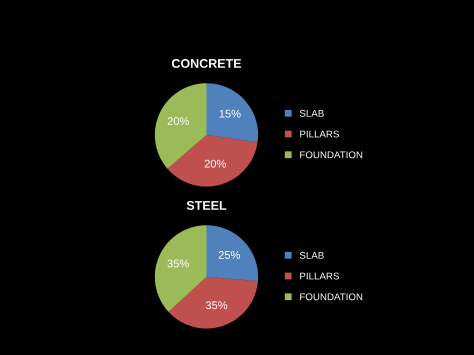  What do you see at coordinates (206, 205) in the screenshot?
I see `chart-title: STEEL` at bounding box center [206, 205].